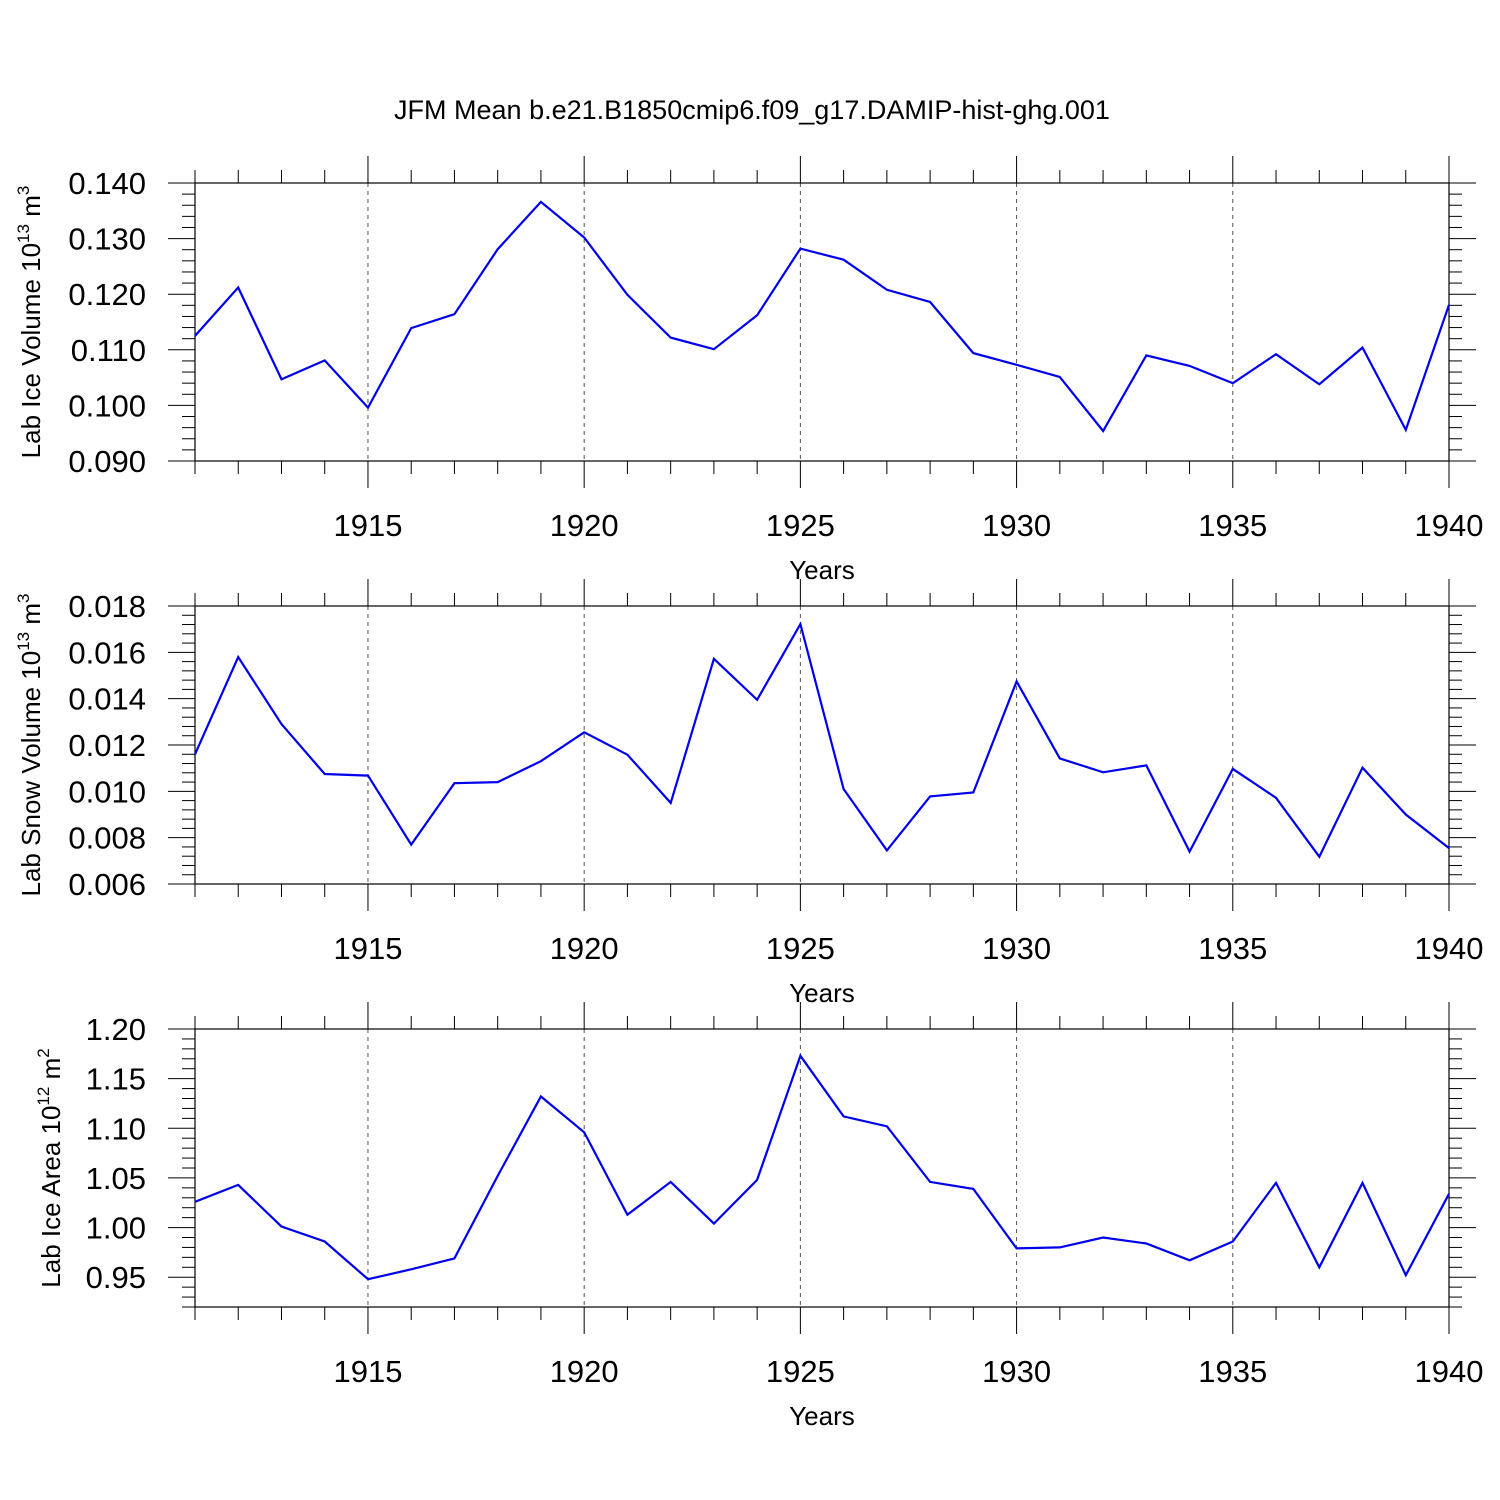 This screenshot has width=1500, height=1500. Describe the element at coordinates (116, 1079) in the screenshot. I see `y-tick-label: 1.15` at that location.